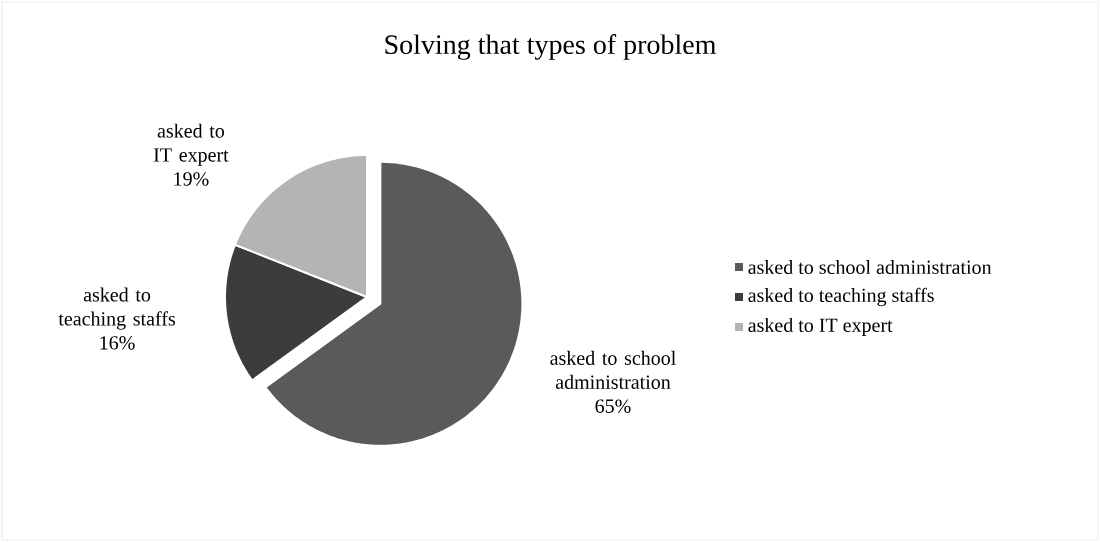  What do you see at coordinates (841, 297) in the screenshot?
I see `legend-label: asked to teaching staffs` at bounding box center [841, 297].